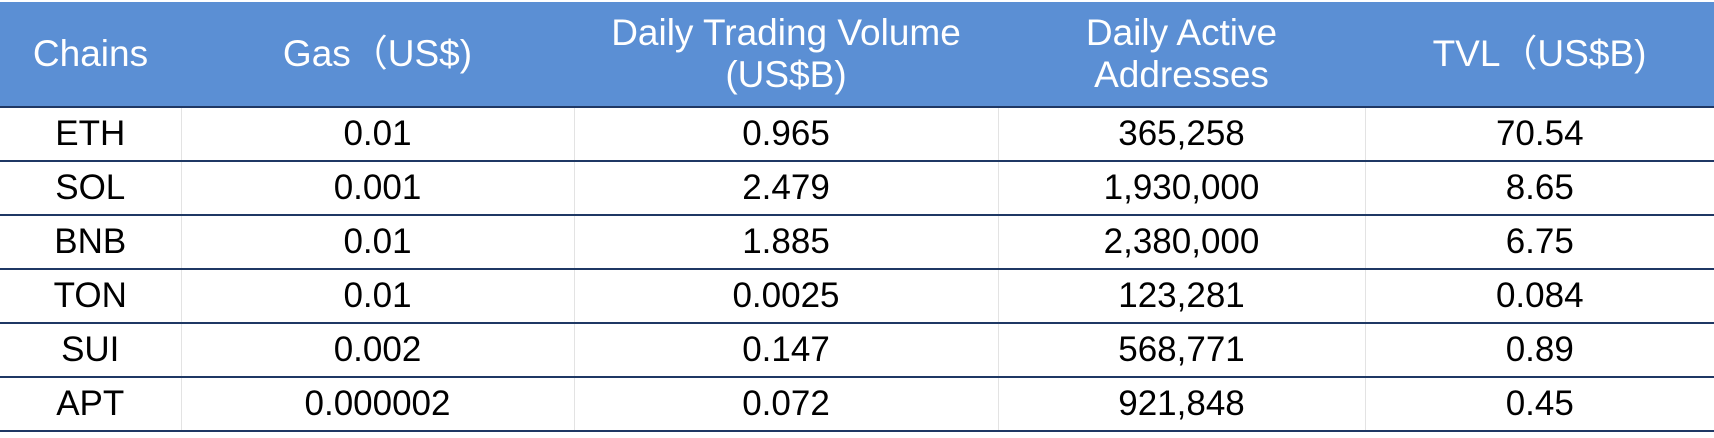  I want to click on cell-tvl: 70.54, so click(1539, 134).